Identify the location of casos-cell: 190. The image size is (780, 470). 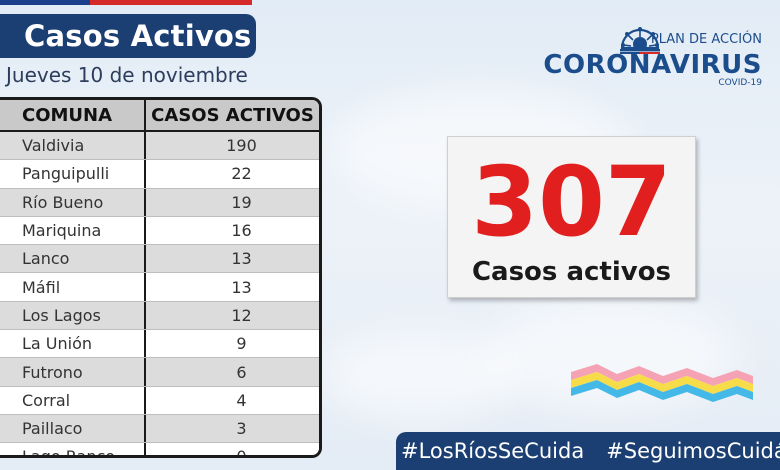
(241, 146).